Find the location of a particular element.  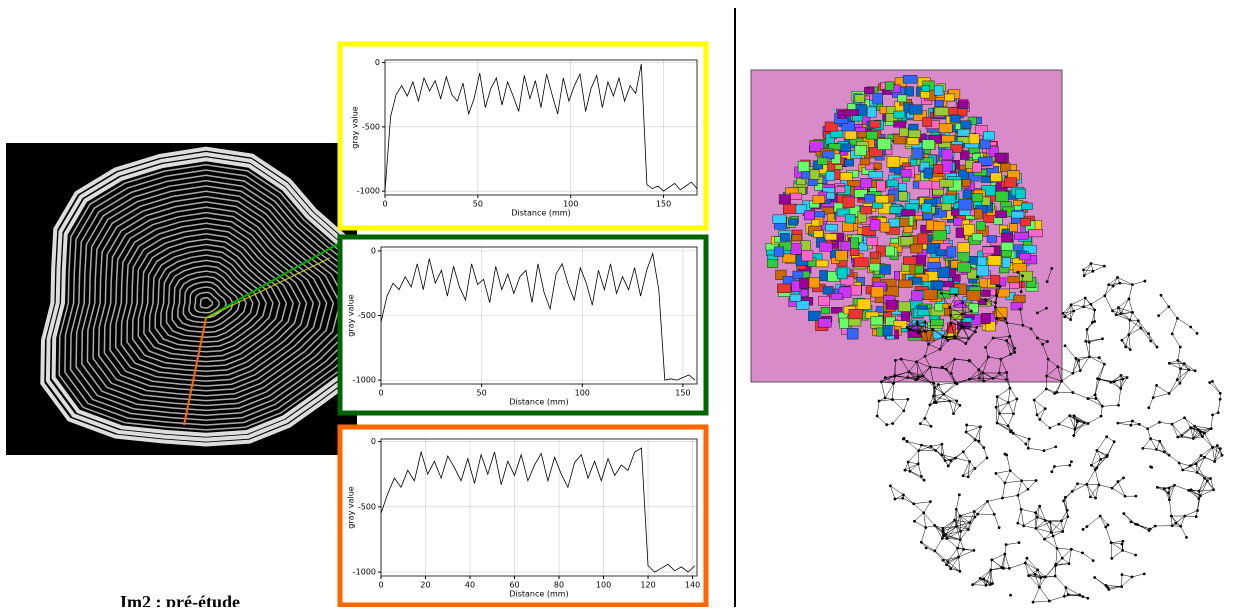

x-tick-label: 100 is located at coordinates (603, 585).